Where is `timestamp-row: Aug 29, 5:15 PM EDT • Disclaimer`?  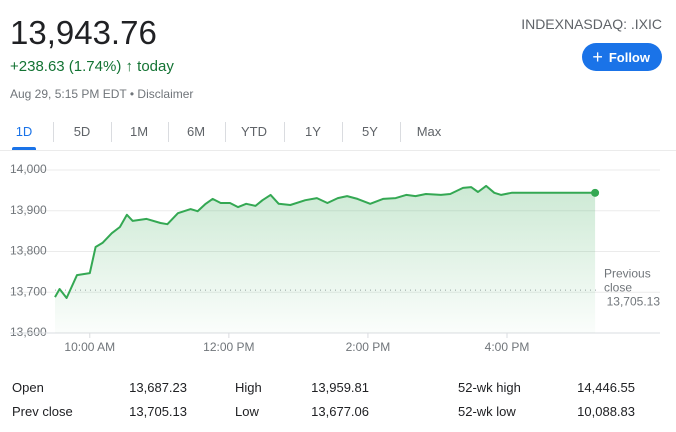
timestamp-row: Aug 29, 5:15 PM EDT • Disclaimer is located at coordinates (101, 94).